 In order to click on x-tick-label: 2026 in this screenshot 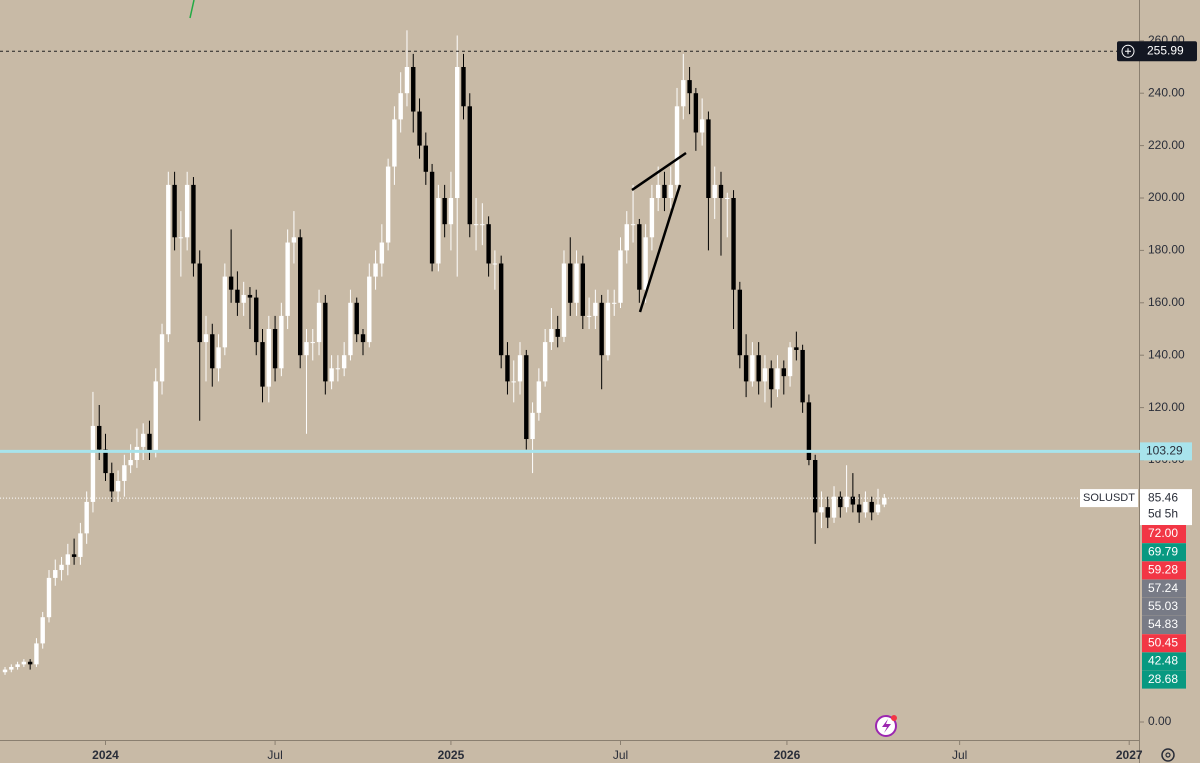, I will do `click(787, 755)`.